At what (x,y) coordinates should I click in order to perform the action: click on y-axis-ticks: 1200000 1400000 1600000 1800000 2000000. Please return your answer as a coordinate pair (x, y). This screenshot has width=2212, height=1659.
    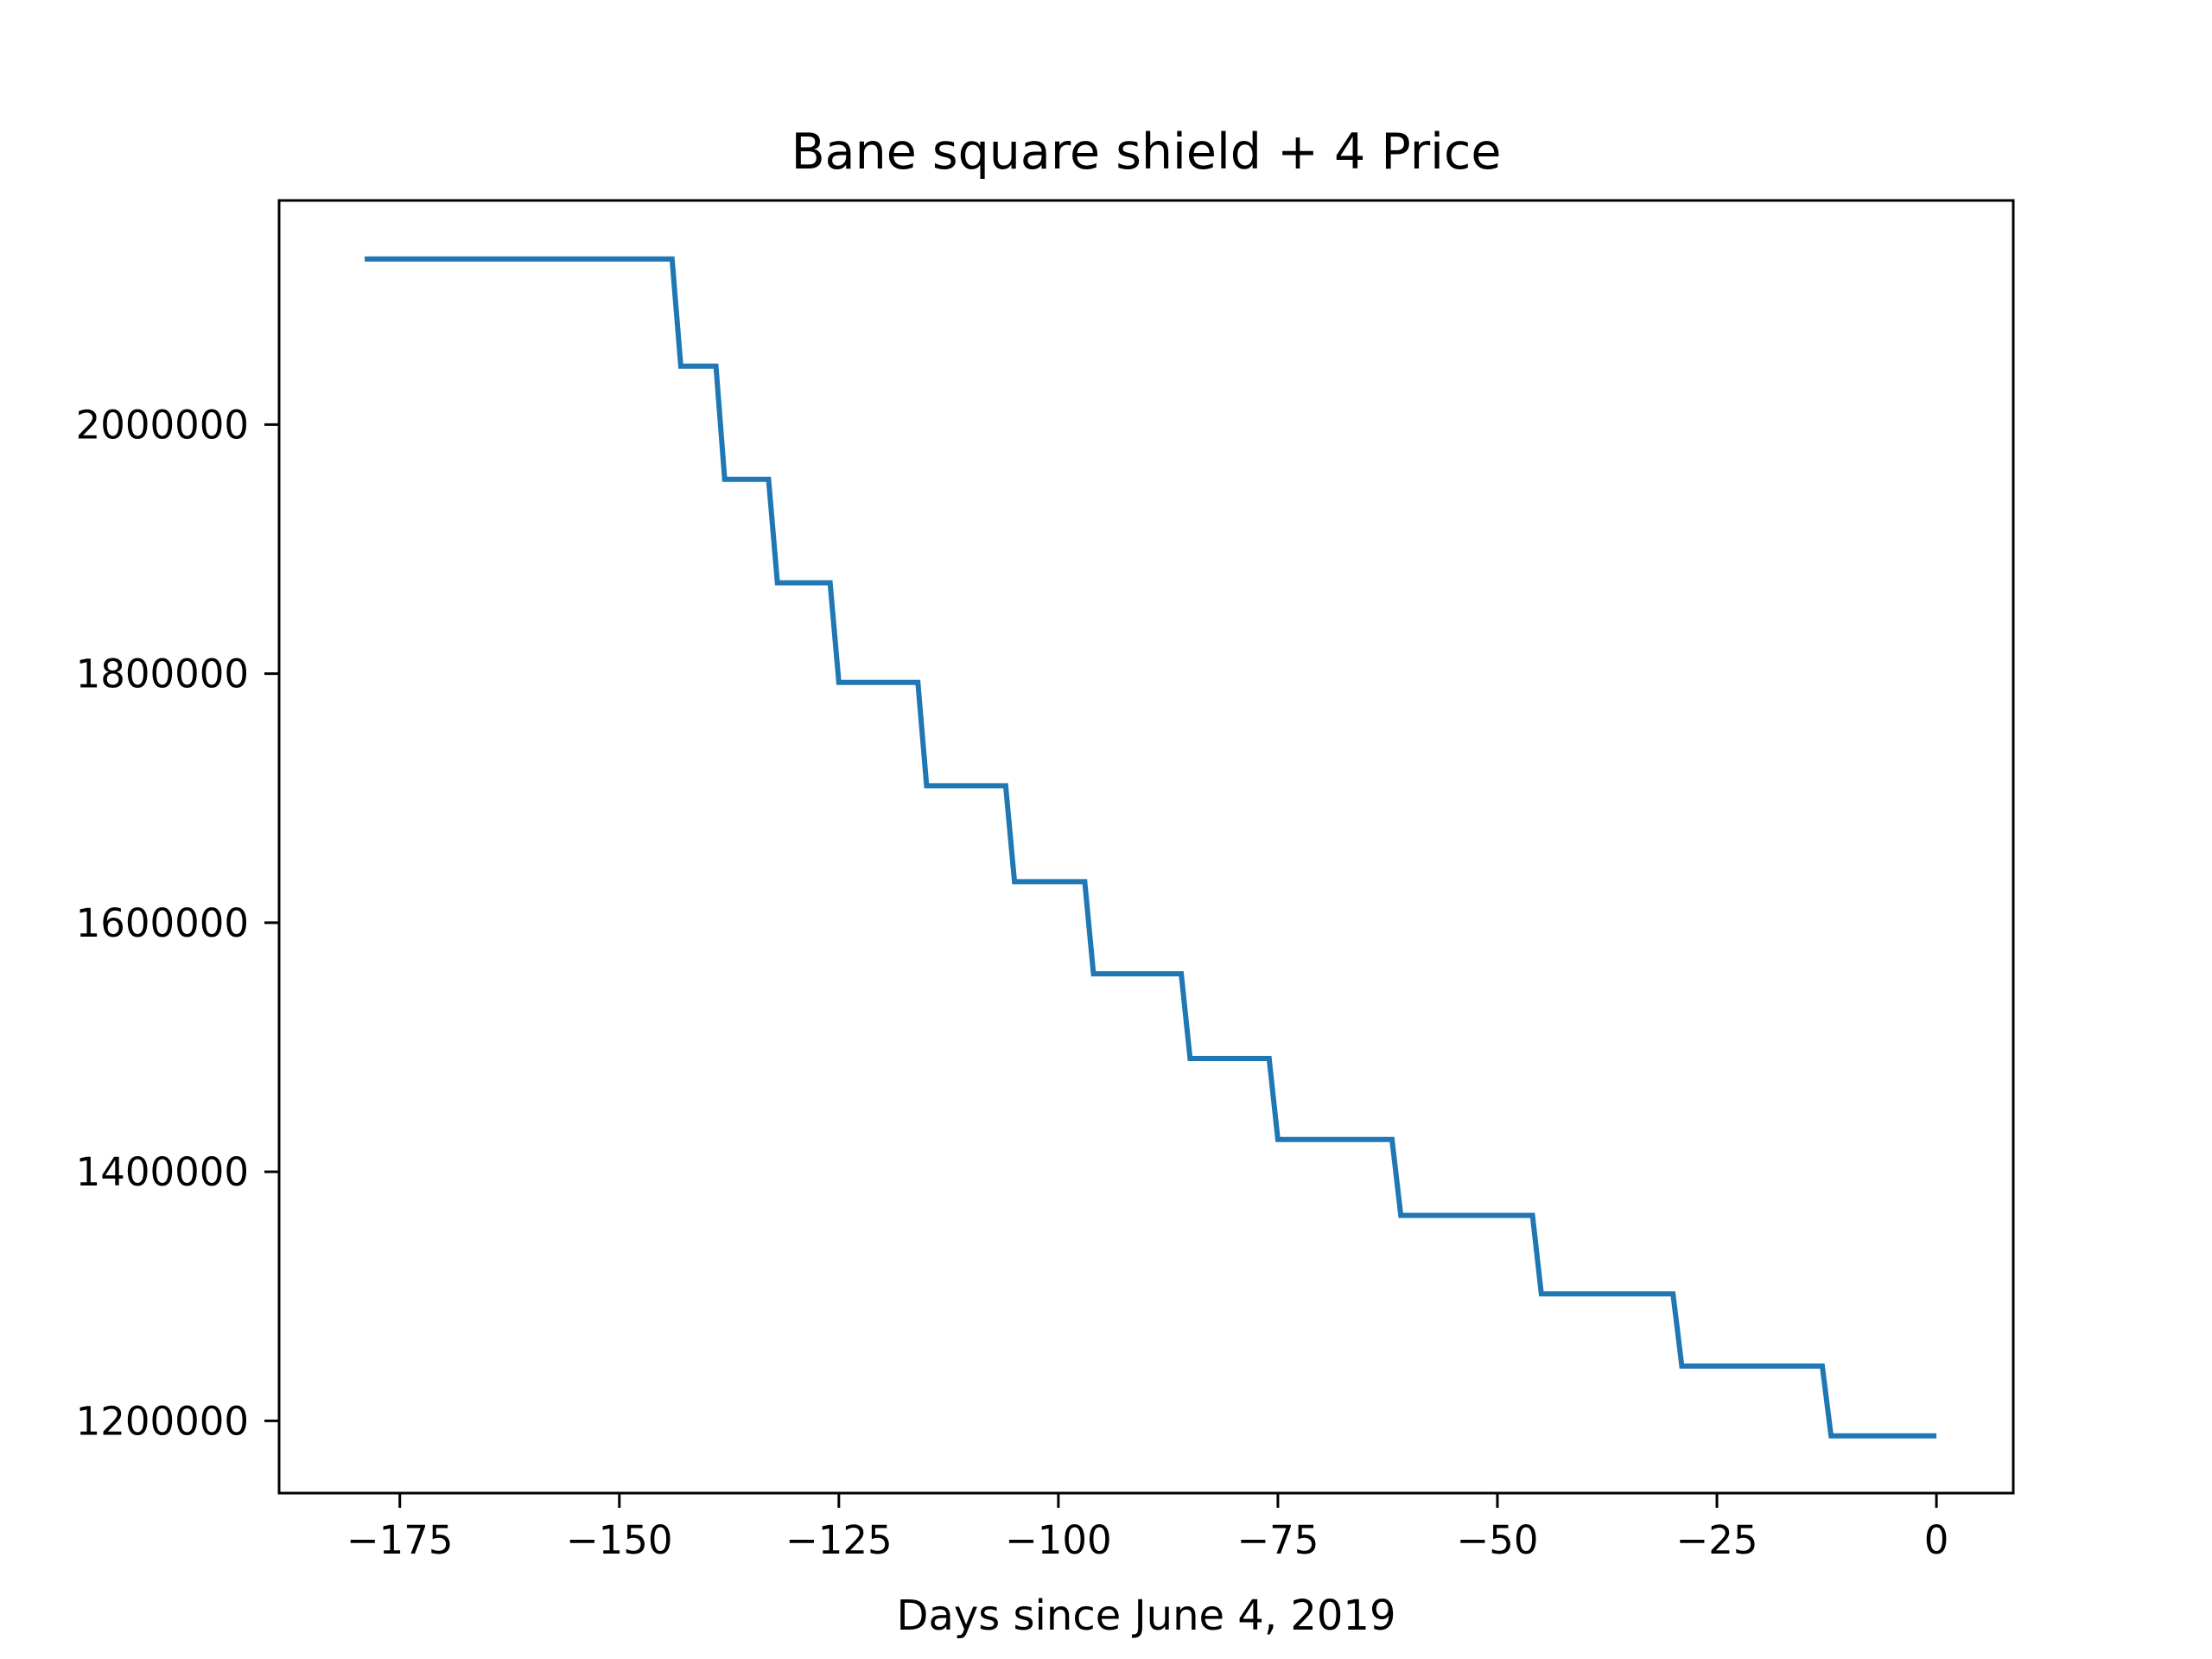
    Looking at the image, I should click on (177, 923).